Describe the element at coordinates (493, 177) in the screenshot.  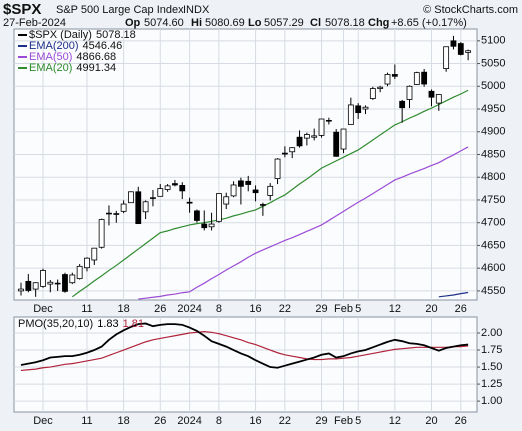
I see `y-tick-label: 4800` at that location.